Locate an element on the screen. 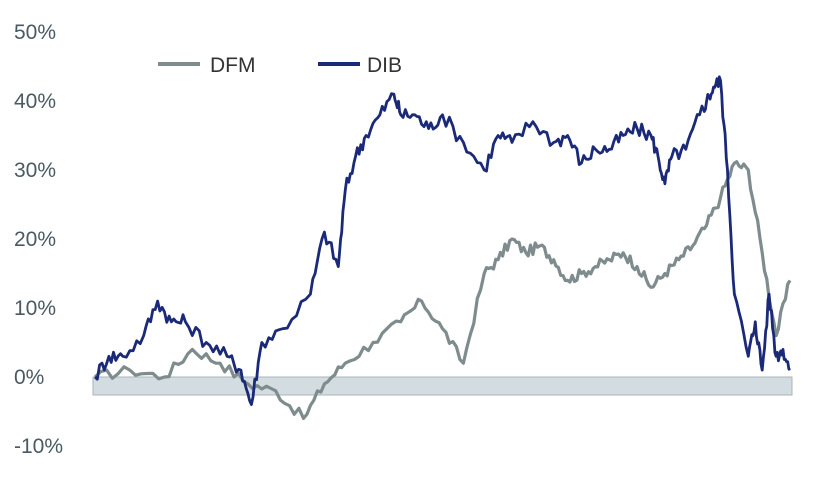  y-axis: 50% 40% 30% 20% 10% 0% -10% is located at coordinates (38, 239).